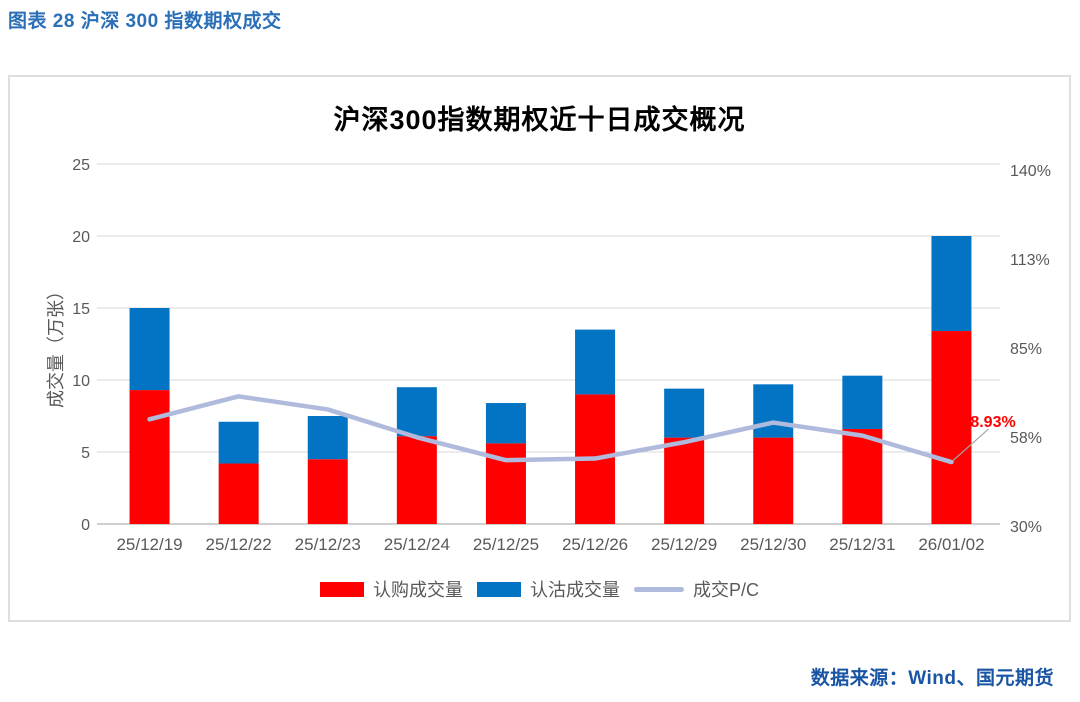 The height and width of the screenshot is (702, 1080). Describe the element at coordinates (539, 120) in the screenshot. I see `chart-title: 沪深300指数期权近十日成交概况` at that location.